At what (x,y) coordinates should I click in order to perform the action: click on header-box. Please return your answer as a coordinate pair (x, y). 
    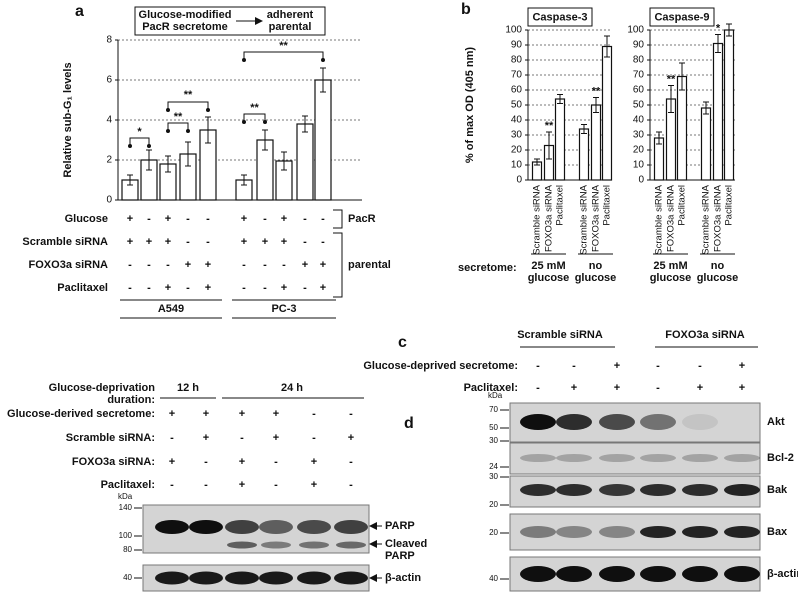
    Looking at the image, I should click on (230, 21).